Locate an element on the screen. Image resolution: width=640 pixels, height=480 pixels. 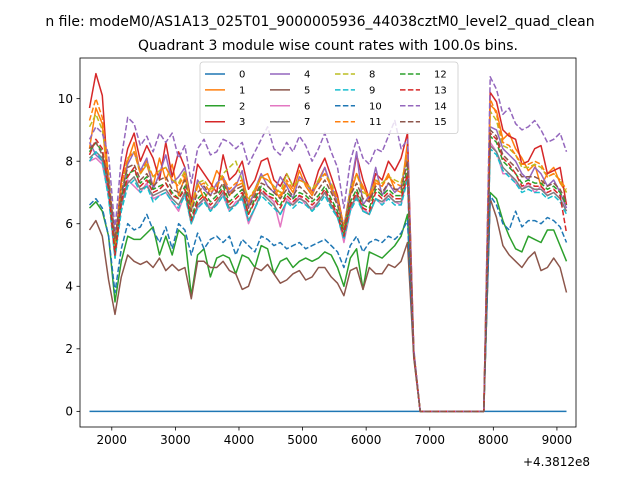
x-tick-label: 5000 is located at coordinates (302, 440).